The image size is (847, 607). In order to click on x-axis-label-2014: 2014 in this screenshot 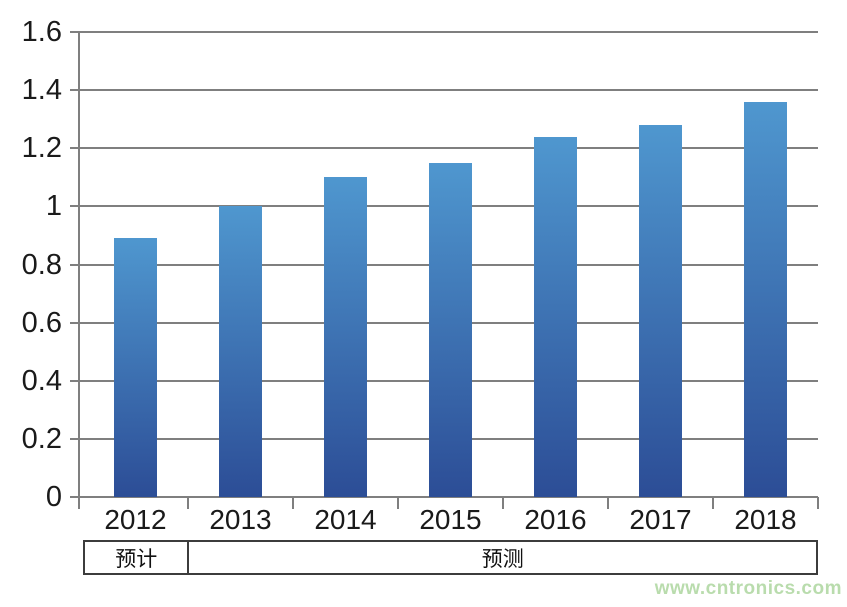, I will do `click(345, 519)`.